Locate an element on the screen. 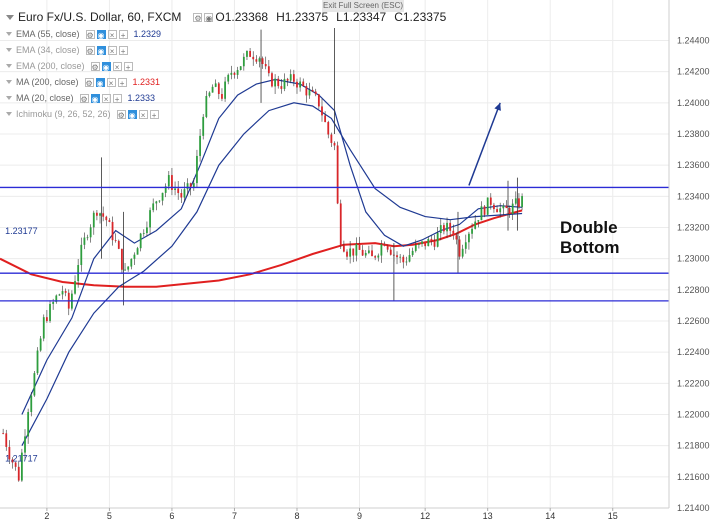 The width and height of the screenshot is (719, 527). y-tick-label: 1.24400 is located at coordinates (693, 41).